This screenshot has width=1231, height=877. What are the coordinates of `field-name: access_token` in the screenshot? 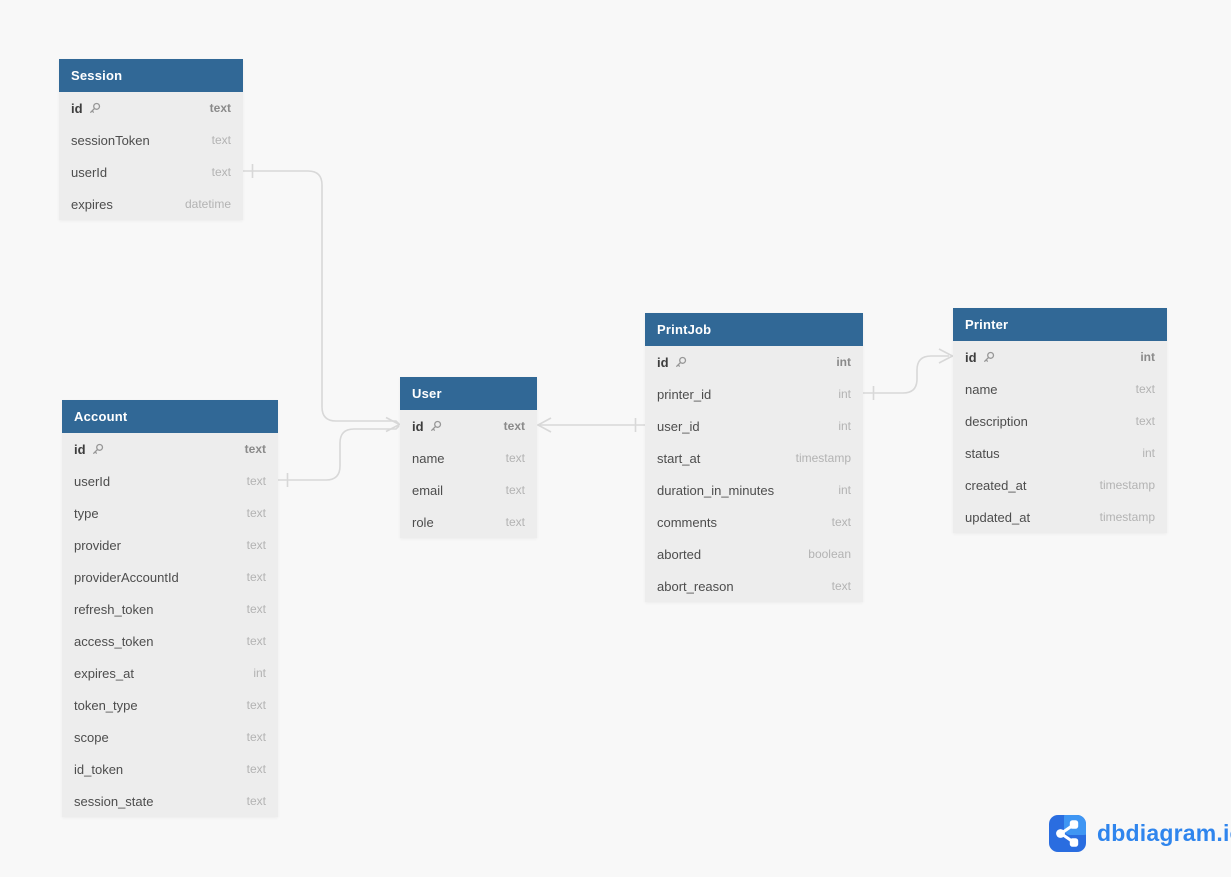 It's located at (114, 641).